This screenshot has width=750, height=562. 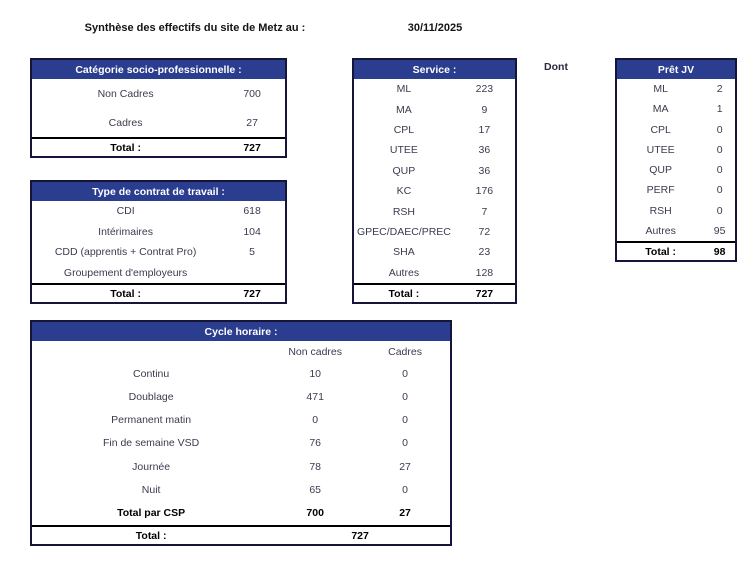 I want to click on table-row: CPL 17, so click(x=434, y=130).